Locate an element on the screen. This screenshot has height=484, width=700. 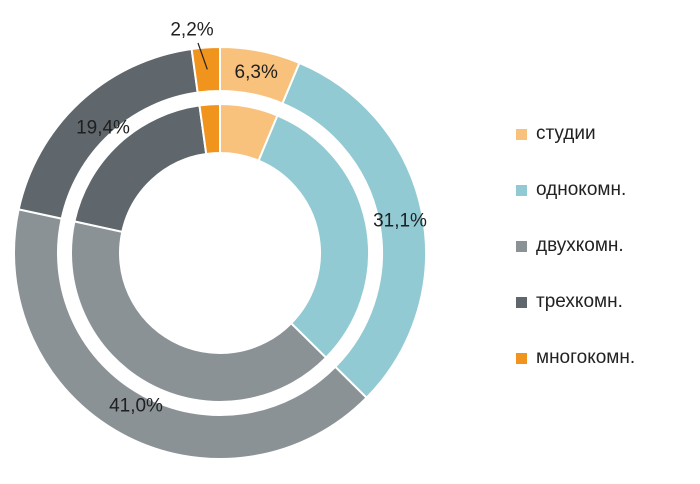
data-label-mnogokomn: 2,2% is located at coordinates (191, 30).